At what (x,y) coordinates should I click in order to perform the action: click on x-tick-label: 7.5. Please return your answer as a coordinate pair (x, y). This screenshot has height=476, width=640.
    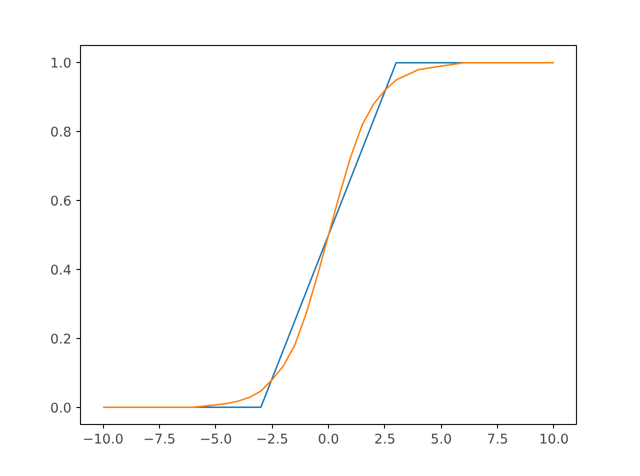
    Looking at the image, I should click on (497, 440).